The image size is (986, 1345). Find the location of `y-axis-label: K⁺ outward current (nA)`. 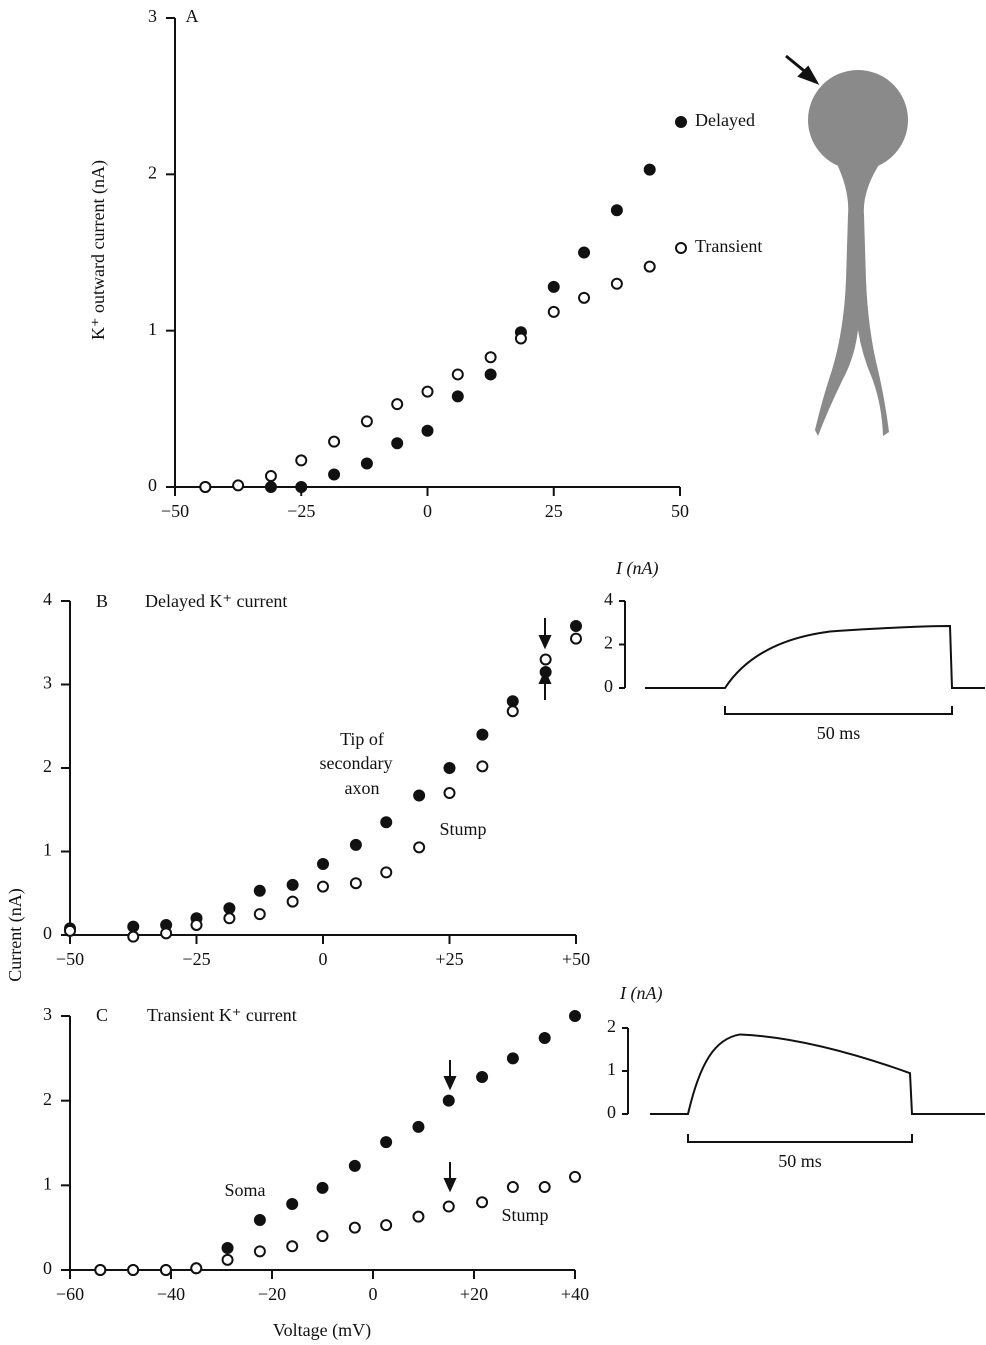

y-axis-label: K⁺ outward current (nA) is located at coordinates (98, 250).